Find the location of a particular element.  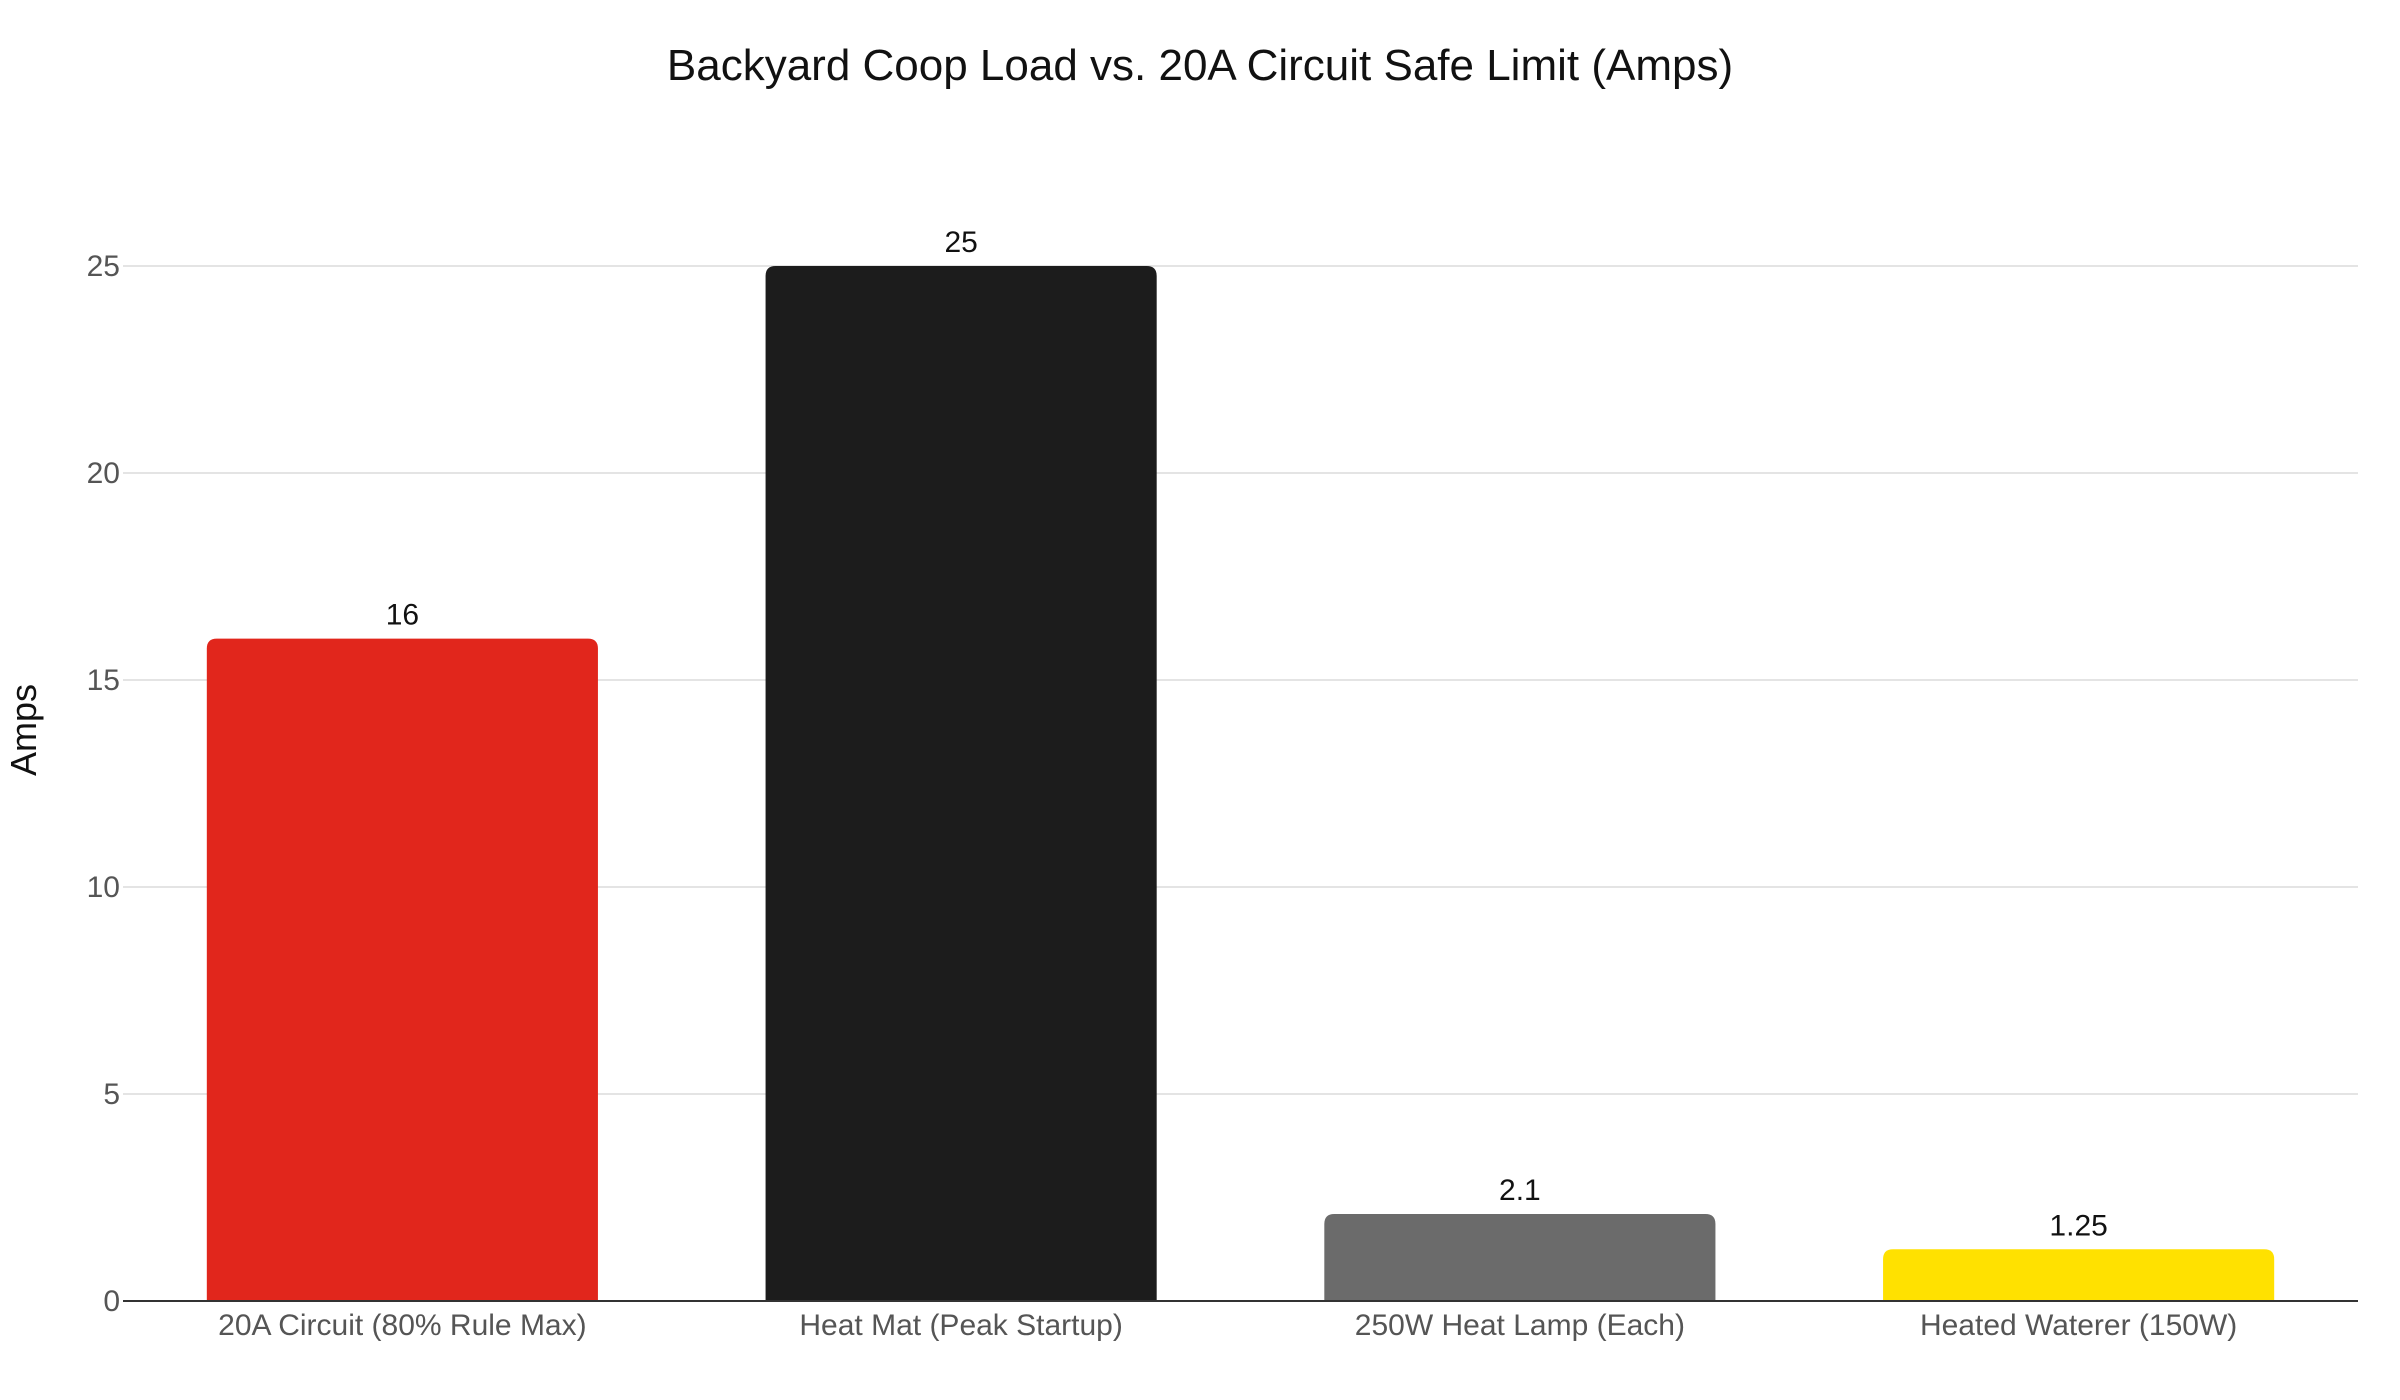

data-label-1: 16 is located at coordinates (402, 615).